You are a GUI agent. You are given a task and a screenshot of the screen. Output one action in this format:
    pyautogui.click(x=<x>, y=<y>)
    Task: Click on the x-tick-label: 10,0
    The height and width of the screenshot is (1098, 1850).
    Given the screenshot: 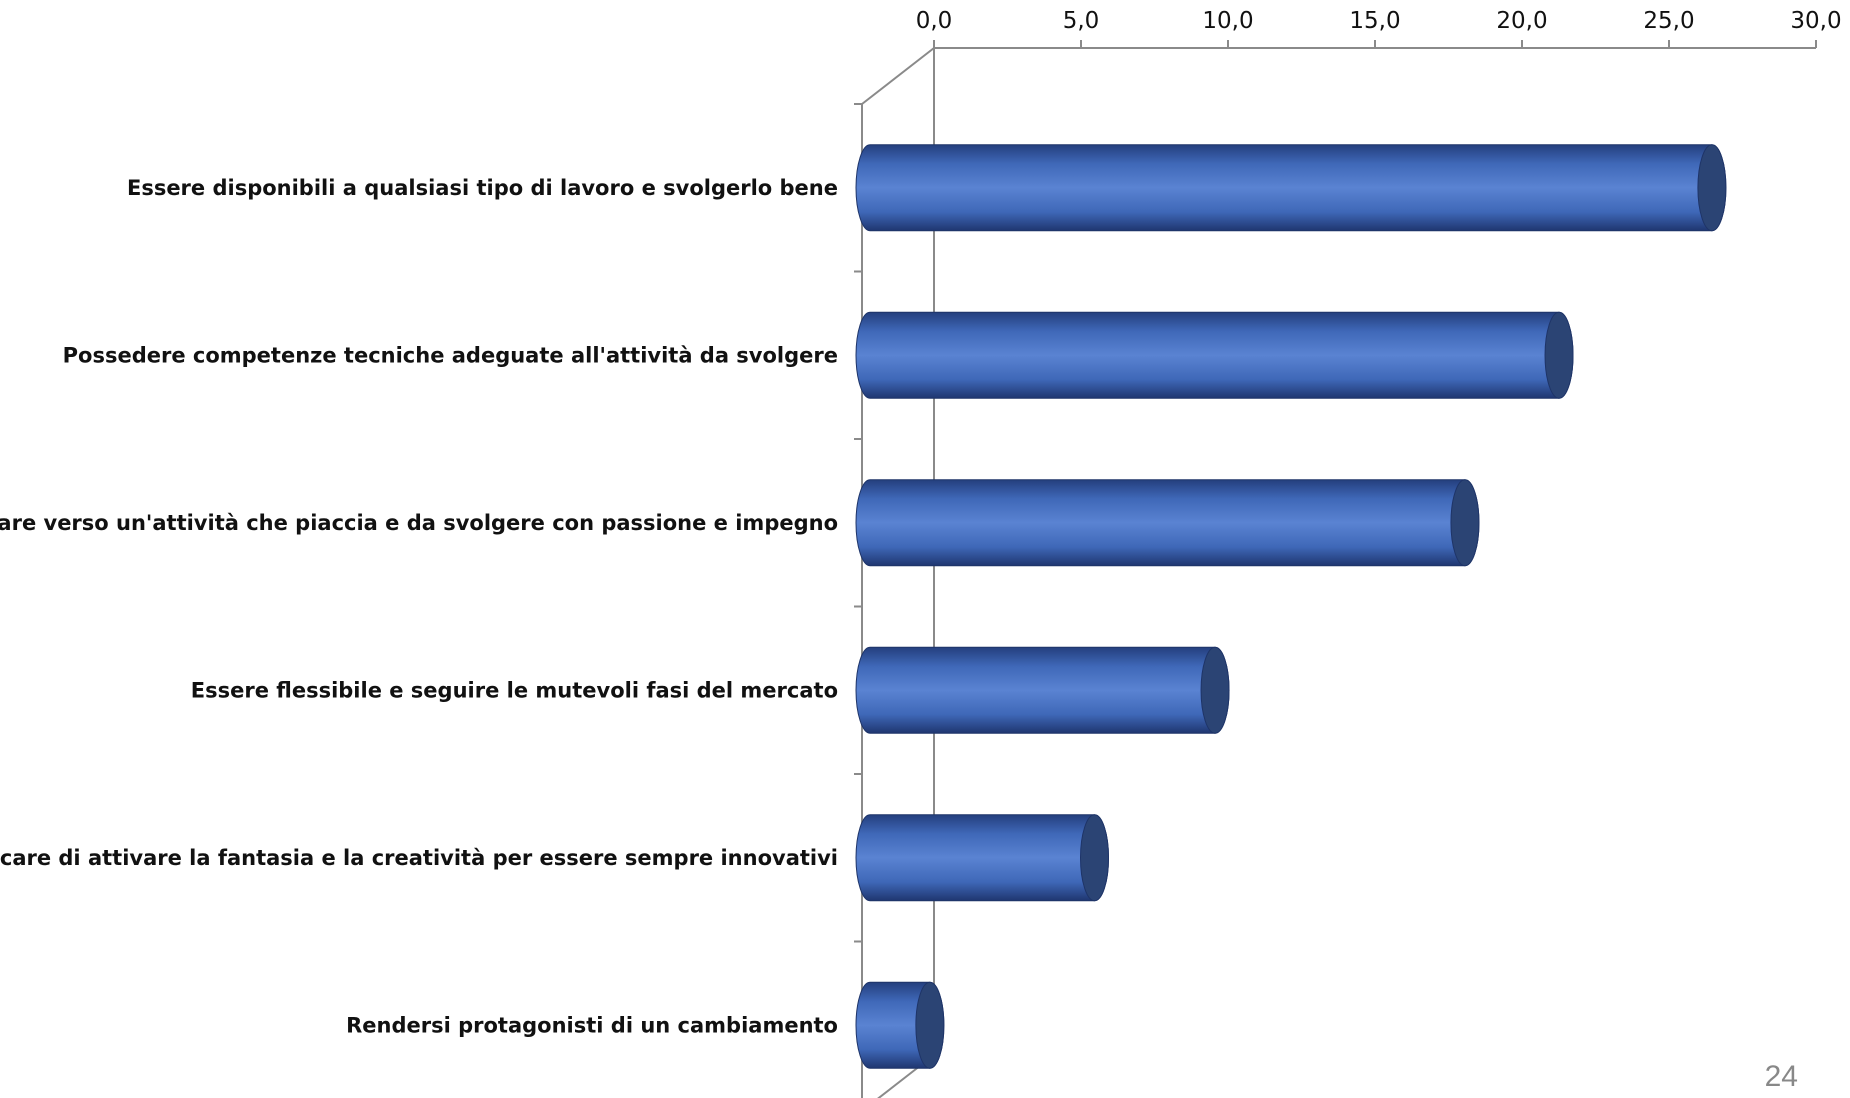 What is the action you would take?
    pyautogui.click(x=1227, y=21)
    